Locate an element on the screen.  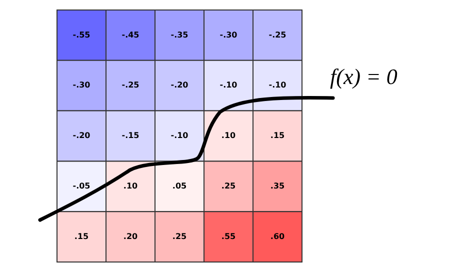
data-label: .55 is located at coordinates (228, 236).